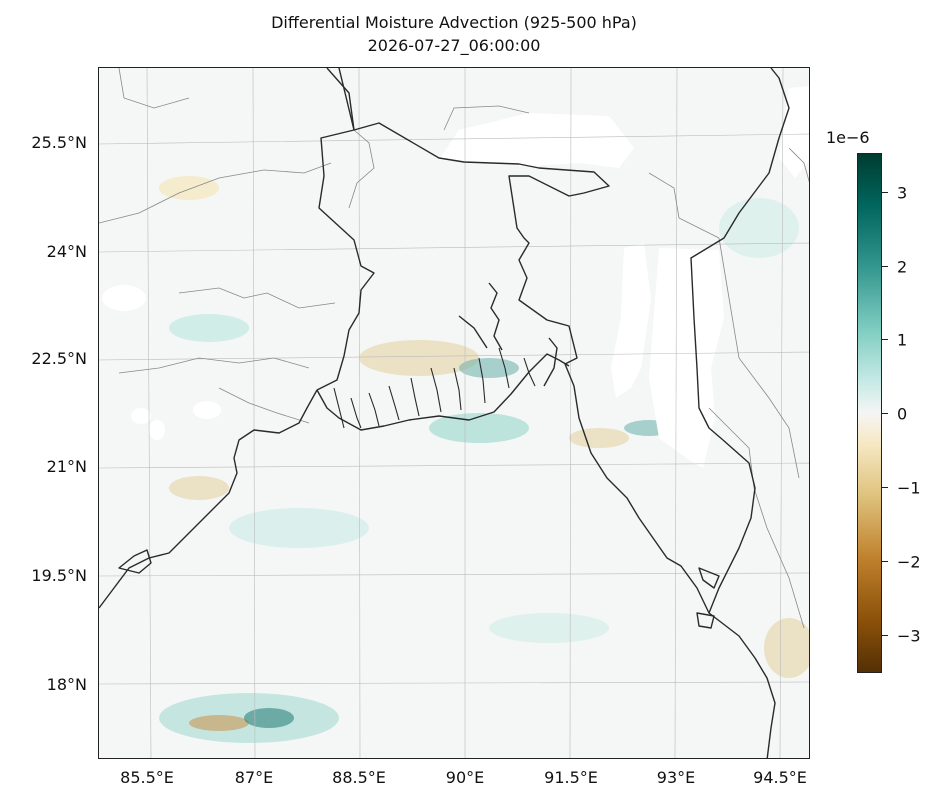  I want to click on lat-label-21: 21°N, so click(66, 466).